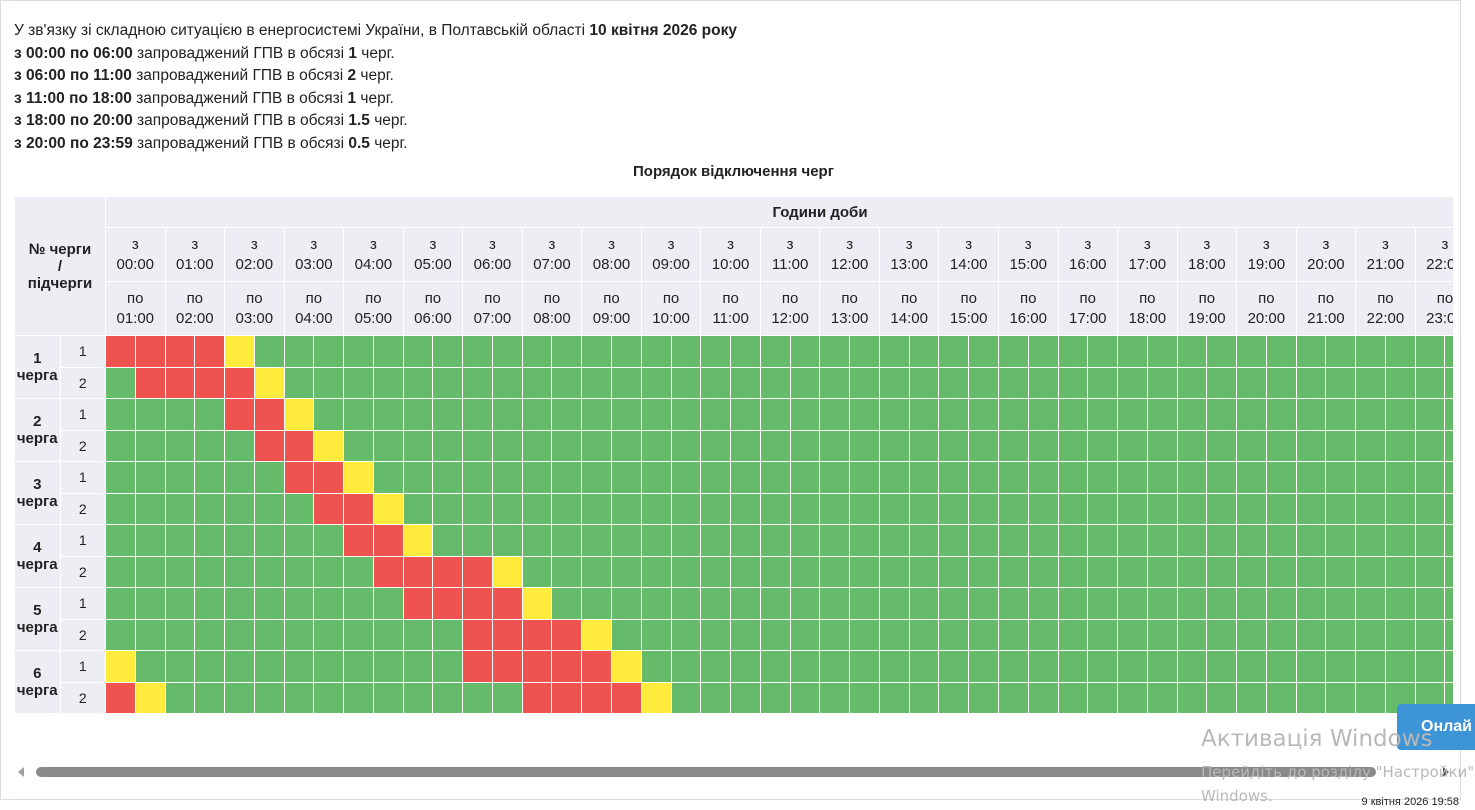  What do you see at coordinates (82, 508) in the screenshot?
I see `subqueue-label: 2` at bounding box center [82, 508].